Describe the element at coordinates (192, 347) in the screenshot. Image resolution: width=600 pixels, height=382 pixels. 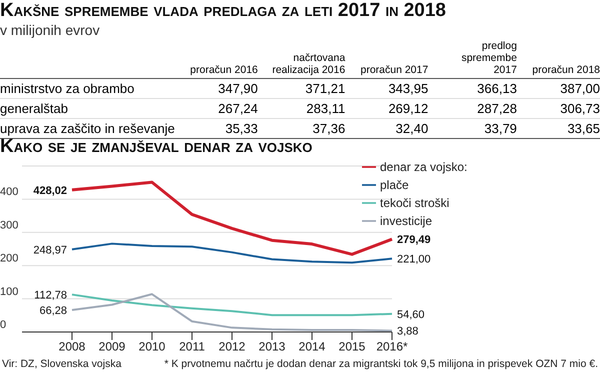
I see `x-tick-label: 2011` at that location.